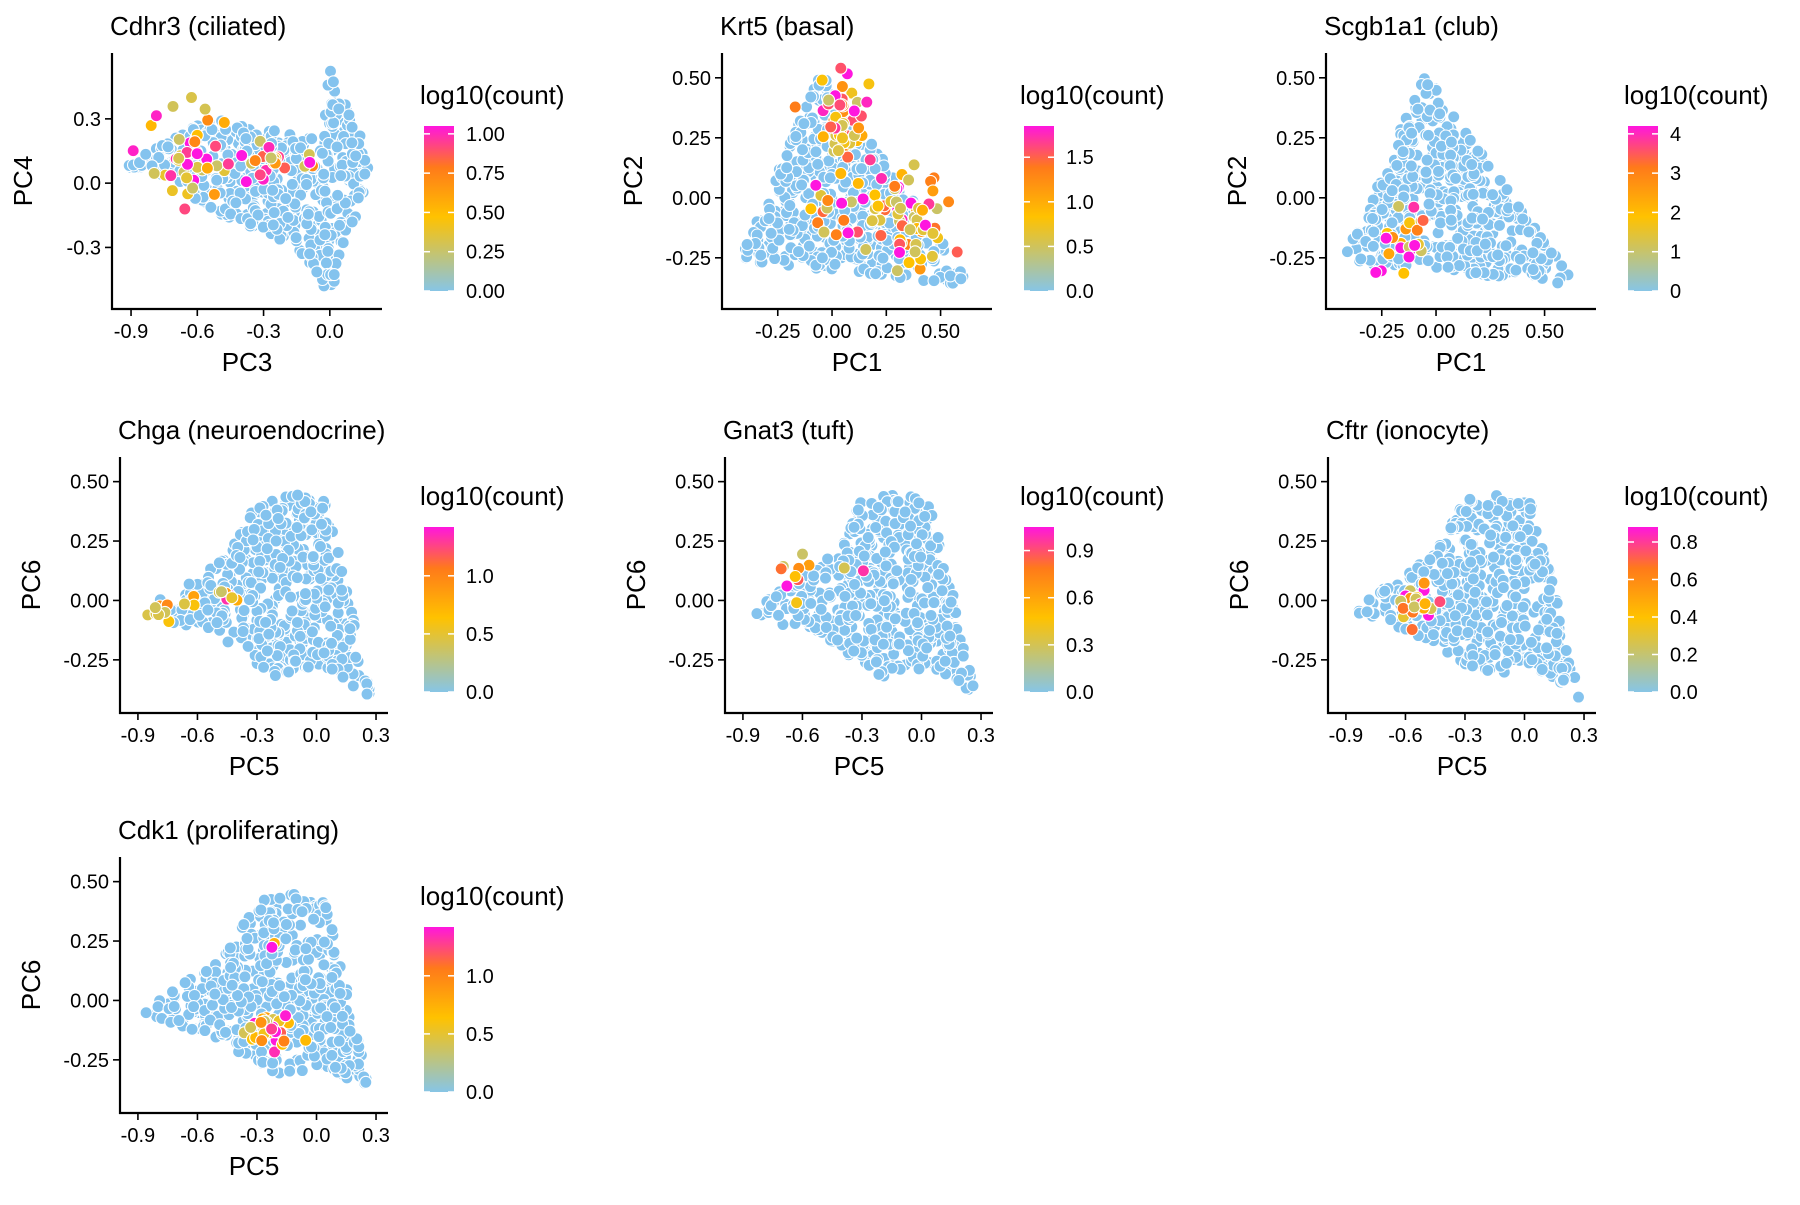  What do you see at coordinates (1696, 191) in the screenshot?
I see `legend: log10(count) 0 1 2 3 4` at bounding box center [1696, 191].